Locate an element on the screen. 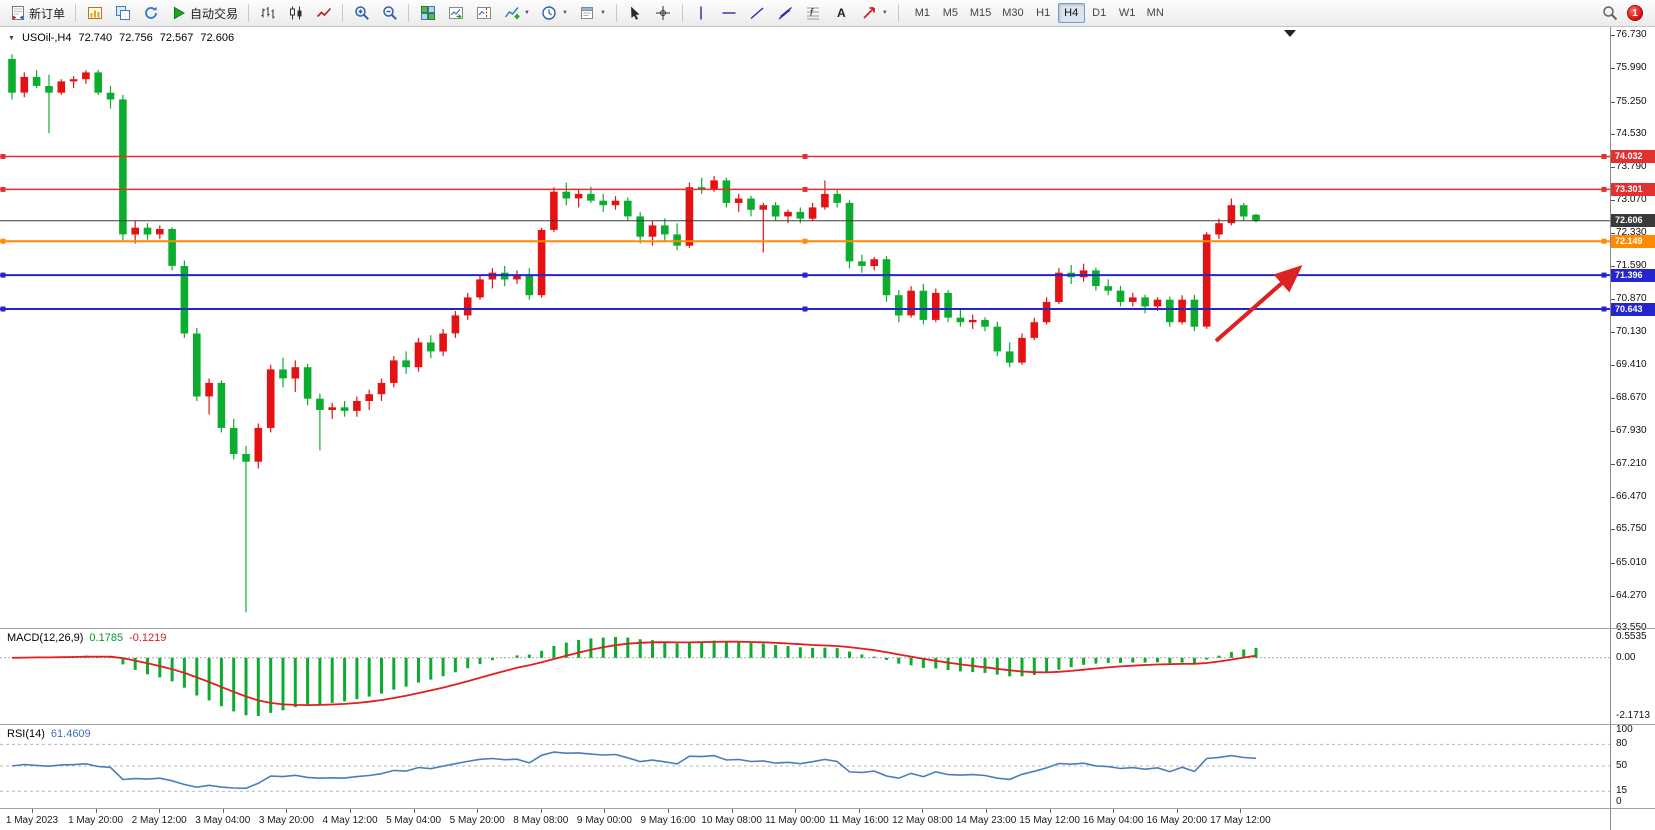 Image resolution: width=1655 pixels, height=830 pixels. indicators-button: ▼ is located at coordinates (516, 13).